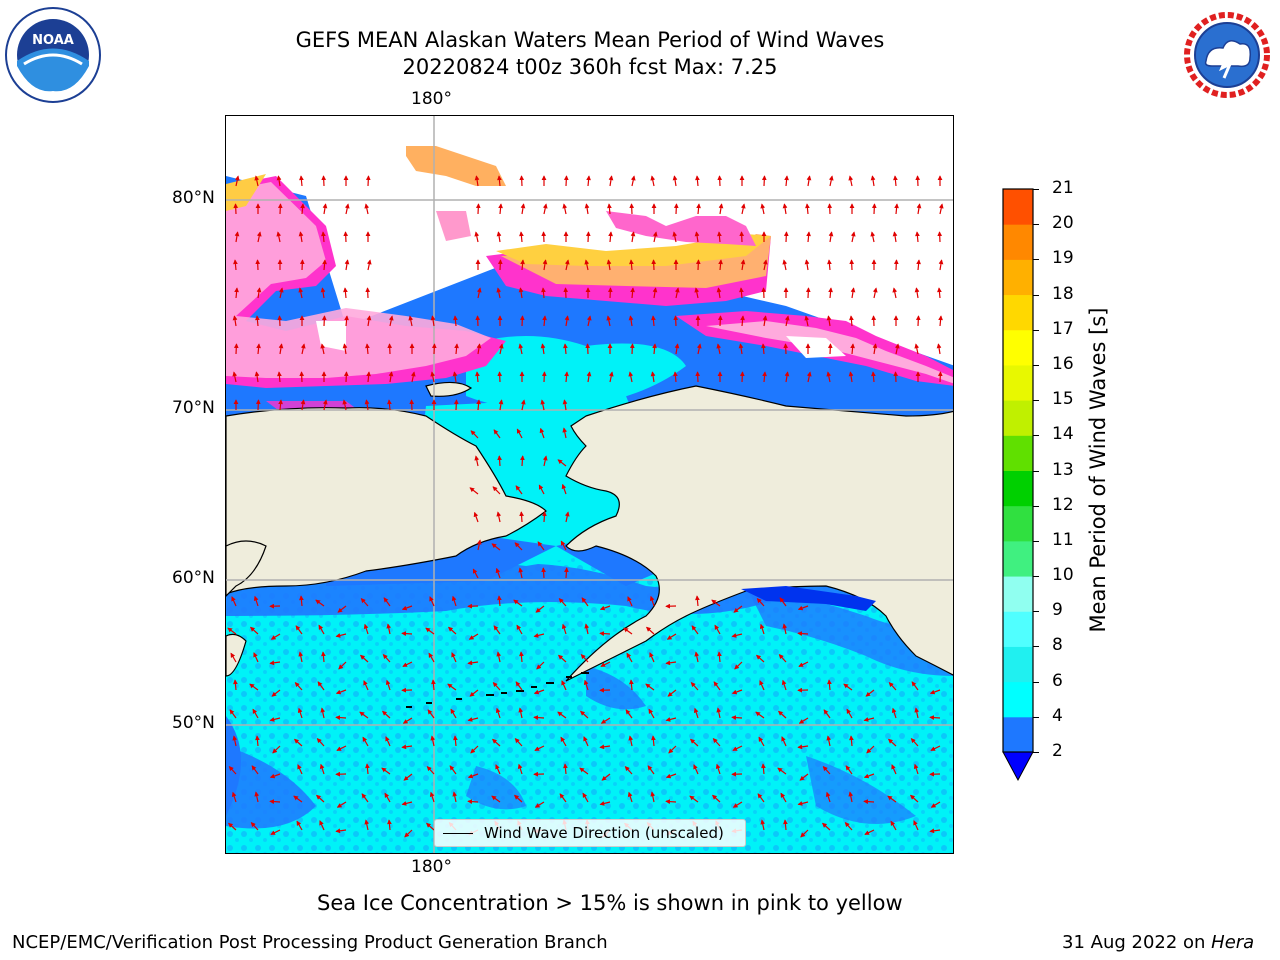 The width and height of the screenshot is (1280, 960). What do you see at coordinates (590, 67) in the screenshot?
I see `map-title-line2: 20220824 t00z 360h fcst Max: 7.25` at bounding box center [590, 67].